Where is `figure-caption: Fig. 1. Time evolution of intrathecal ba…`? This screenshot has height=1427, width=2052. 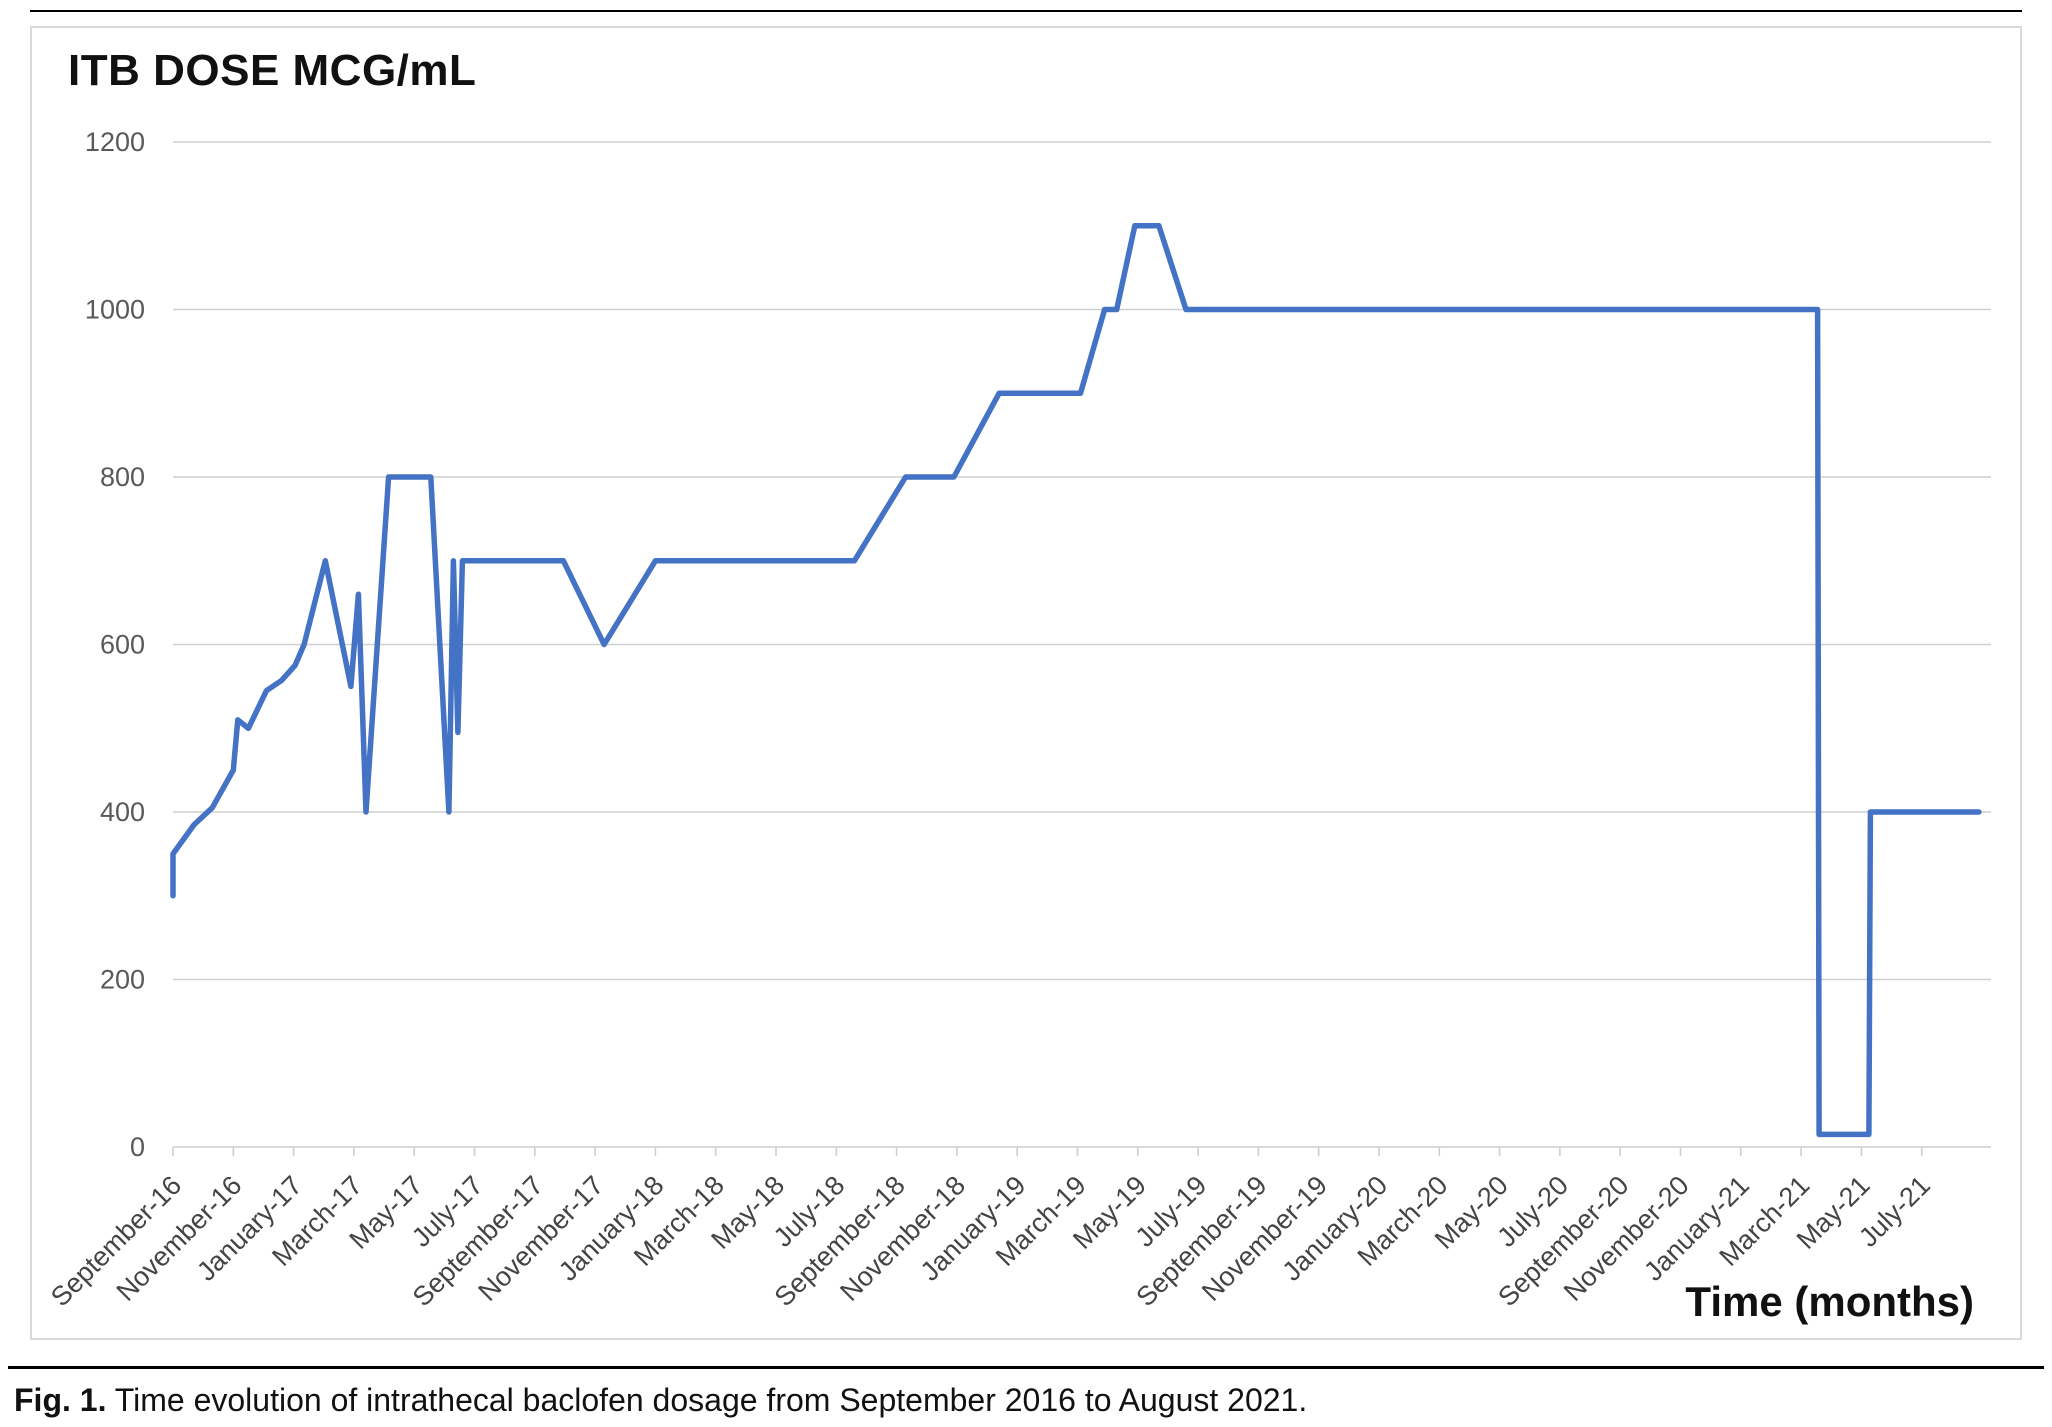 figure-caption: Fig. 1. Time evolution of intrathecal ba… is located at coordinates (660, 1400).